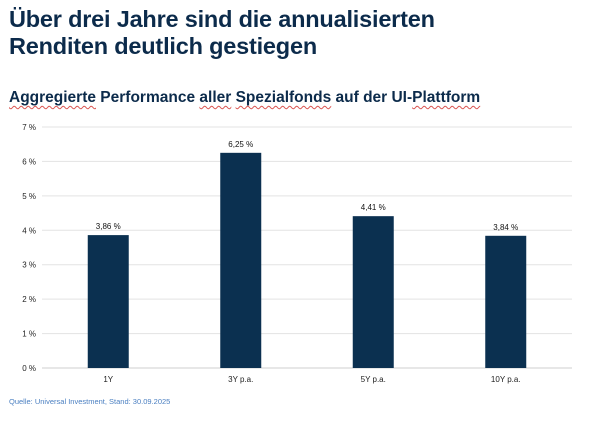 This screenshot has height=424, width=592. What do you see at coordinates (29, 196) in the screenshot?
I see `y-tick-label: 5 %` at bounding box center [29, 196].